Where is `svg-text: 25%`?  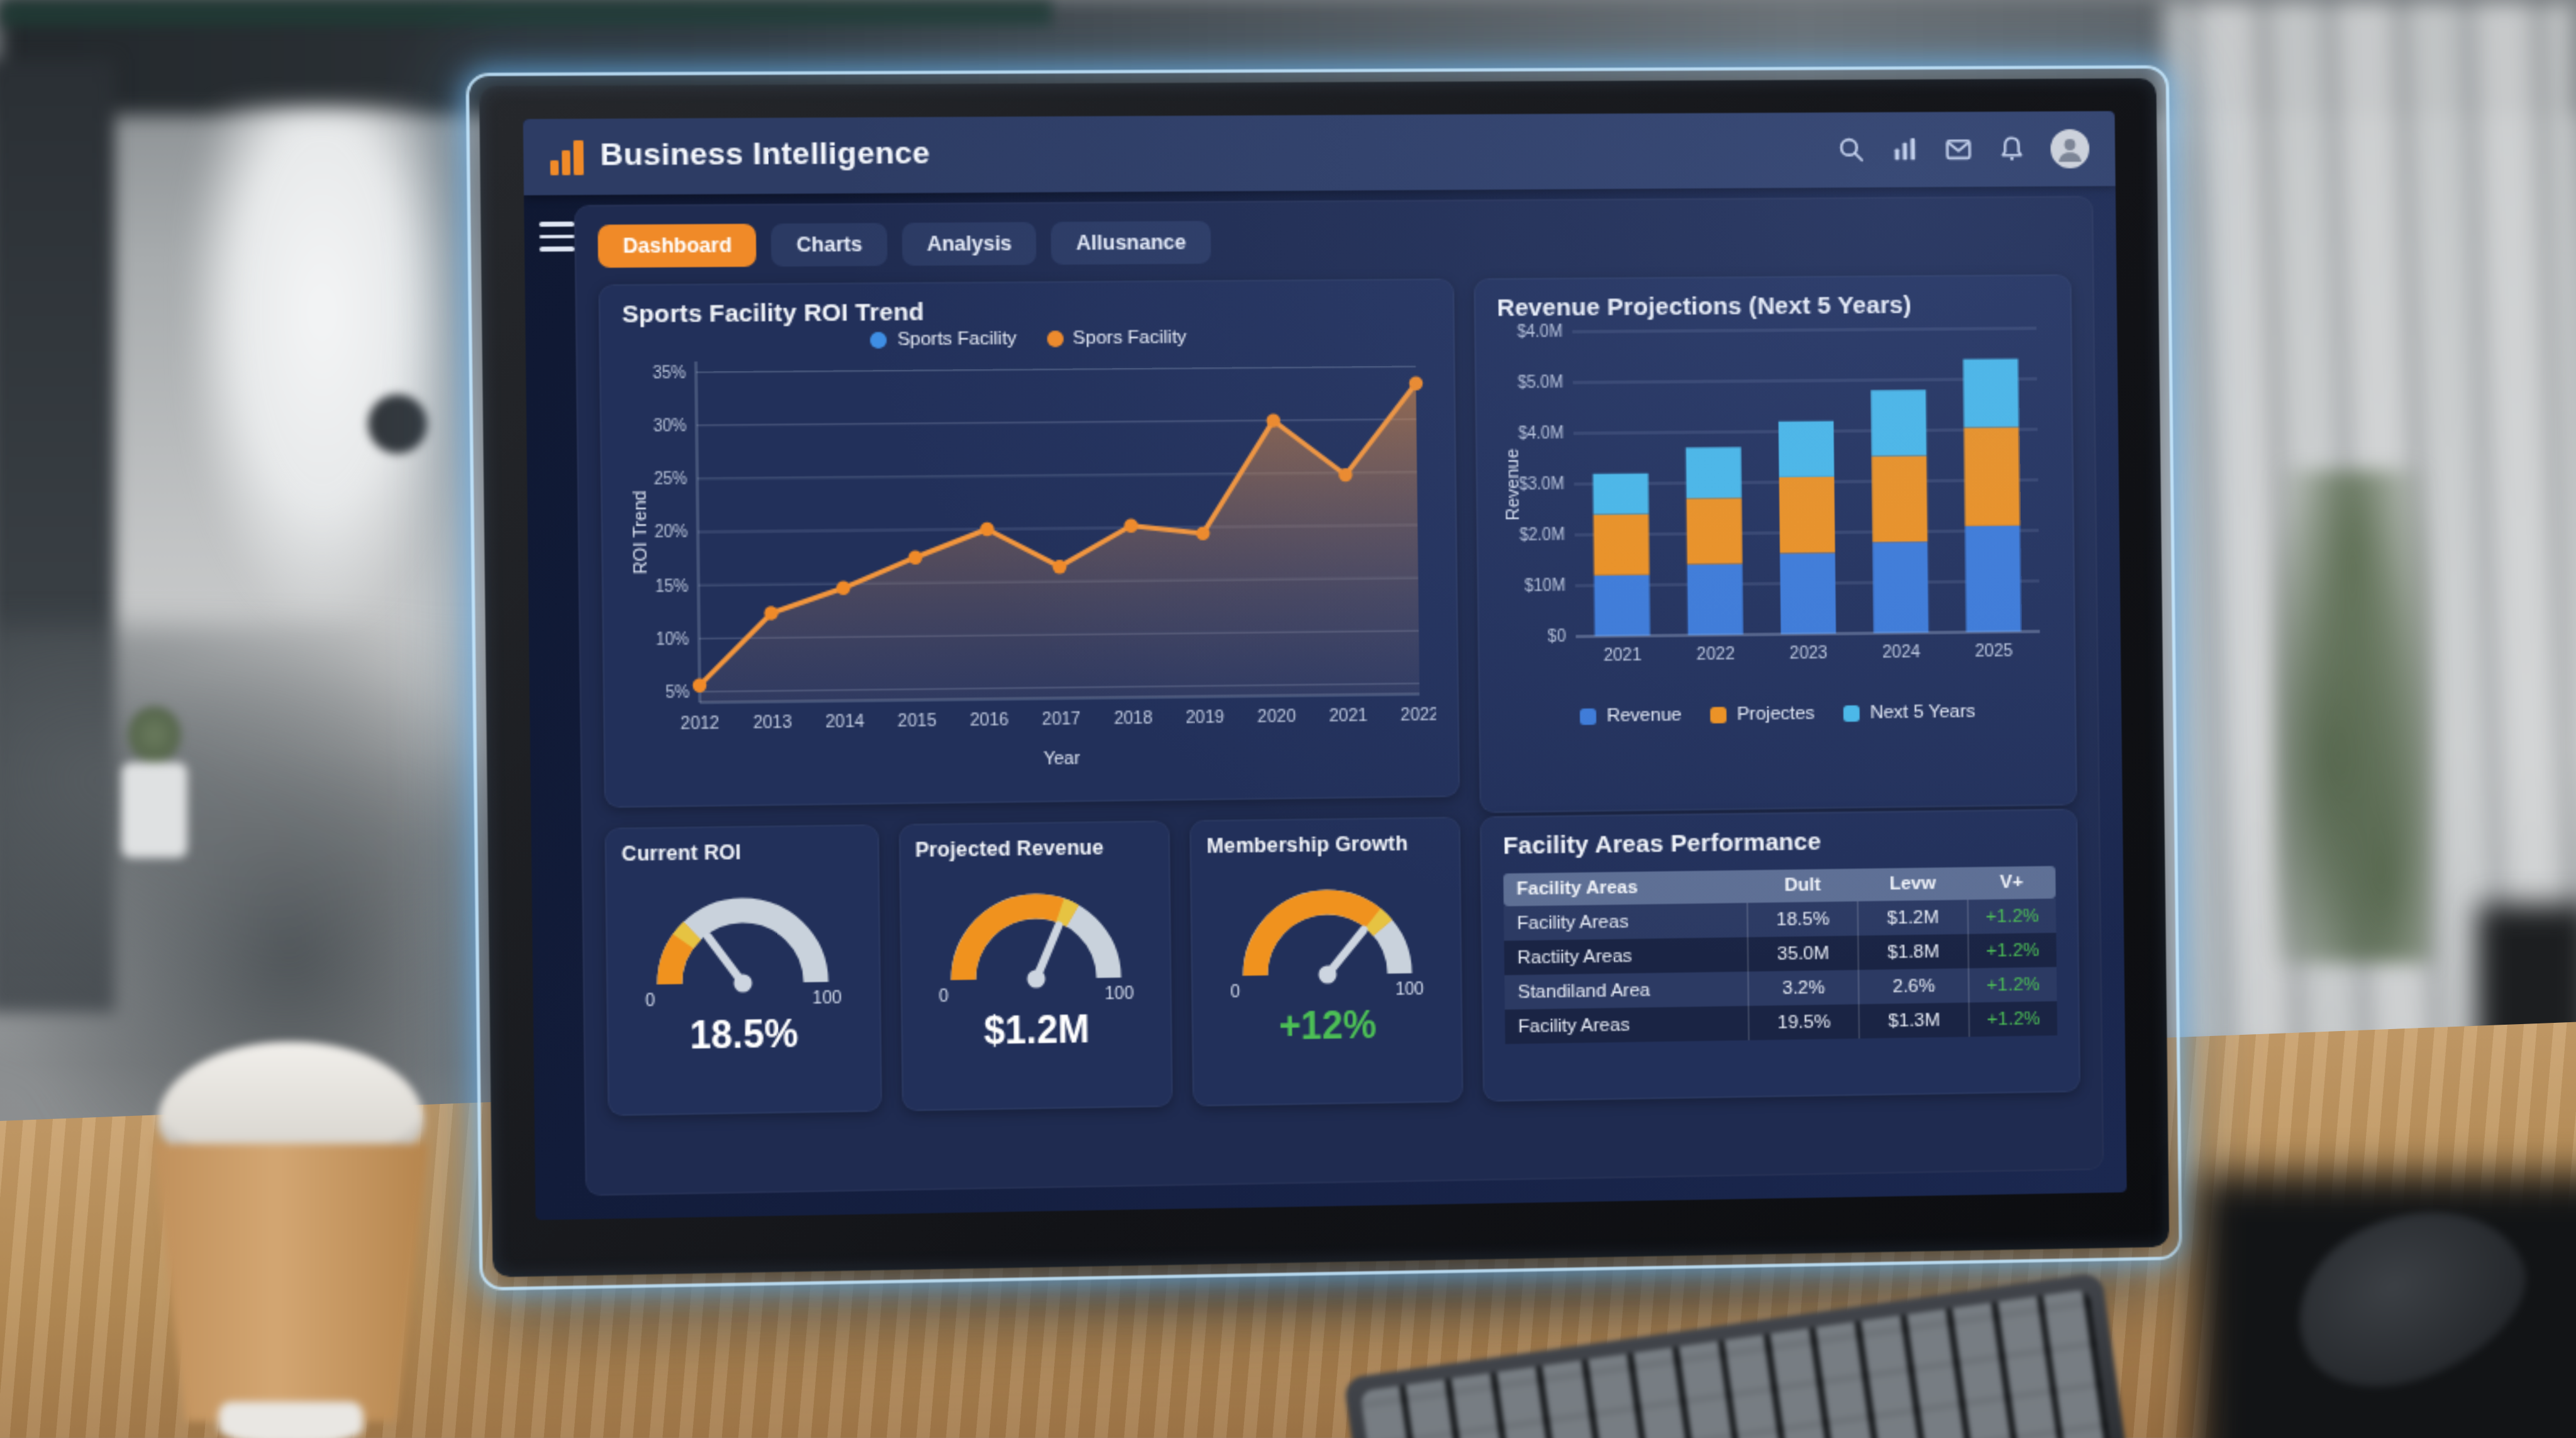
svg-text: 25% is located at coordinates (670, 479).